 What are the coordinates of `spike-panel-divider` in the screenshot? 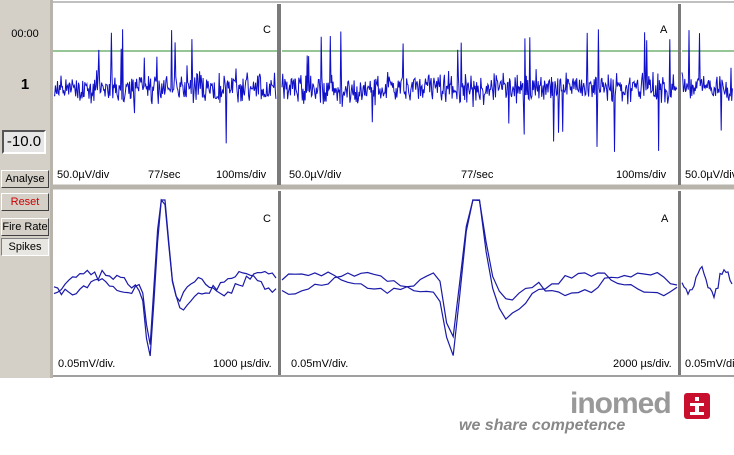 It's located at (279, 283).